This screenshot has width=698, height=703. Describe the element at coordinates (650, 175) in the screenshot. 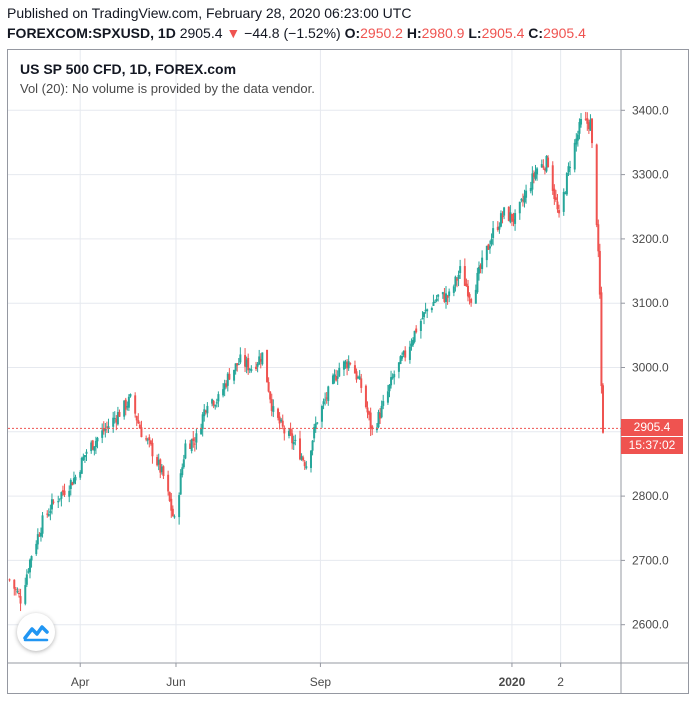

I see `y-tick-label: 3300.0` at that location.